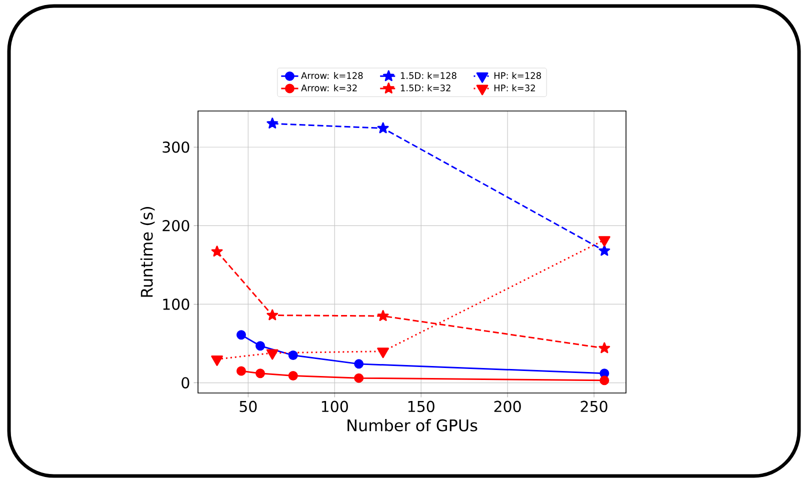 The height and width of the screenshot is (482, 808). Describe the element at coordinates (248, 406) in the screenshot. I see `x-tick-label: 50` at that location.